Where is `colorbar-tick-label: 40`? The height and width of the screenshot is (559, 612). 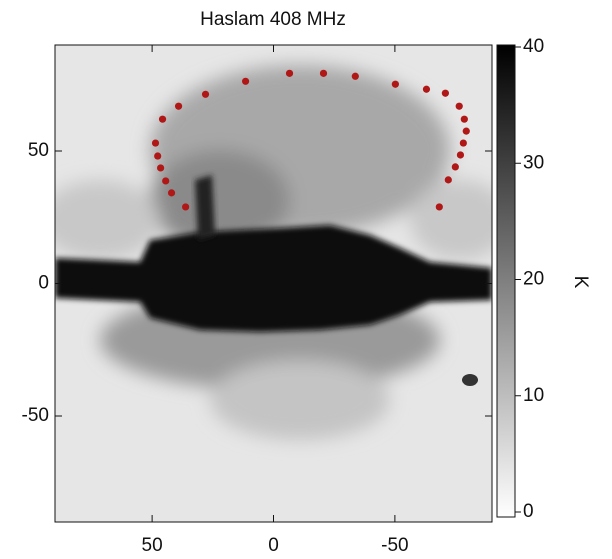
colorbar-tick-label: 40 is located at coordinates (533, 46).